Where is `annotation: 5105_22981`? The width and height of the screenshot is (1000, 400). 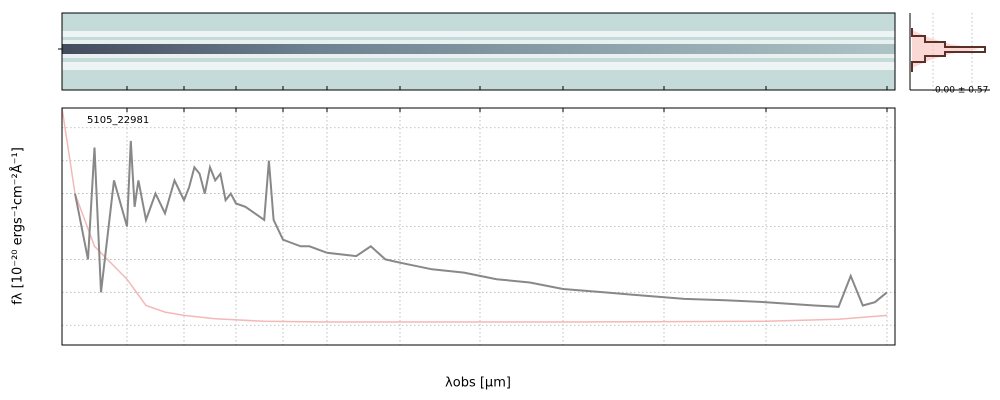
annotation: 5105_22981 is located at coordinates (118, 120).